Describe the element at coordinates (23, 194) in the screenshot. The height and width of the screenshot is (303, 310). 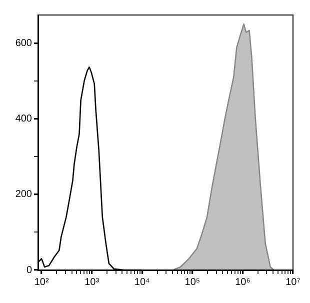
I see `y-tick-label: 200` at that location.